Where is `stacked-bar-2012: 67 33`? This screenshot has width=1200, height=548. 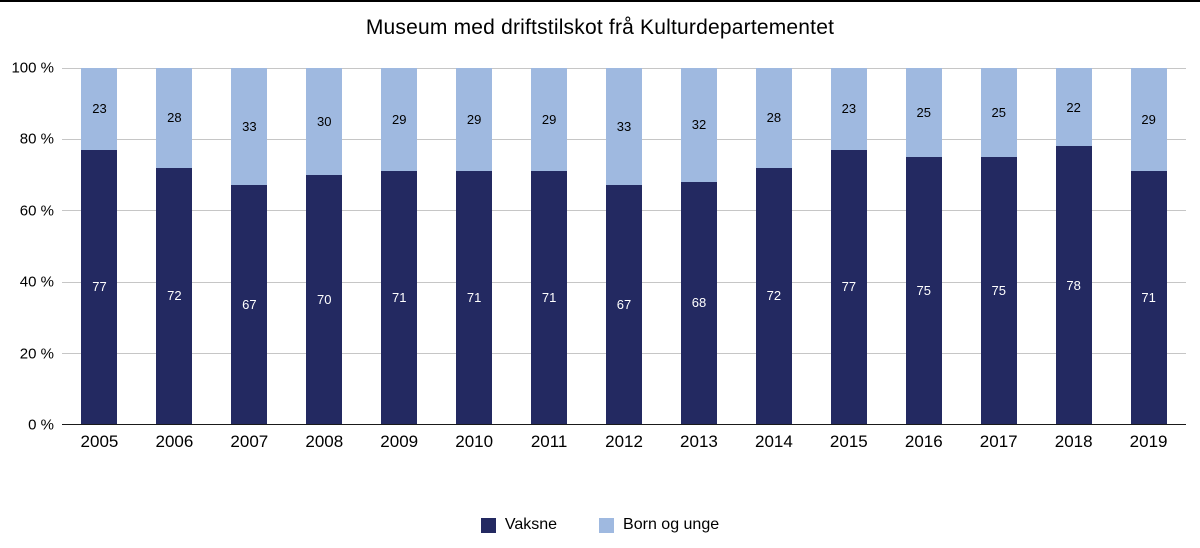
stacked-bar-2012: 67 33 is located at coordinates (624, 246).